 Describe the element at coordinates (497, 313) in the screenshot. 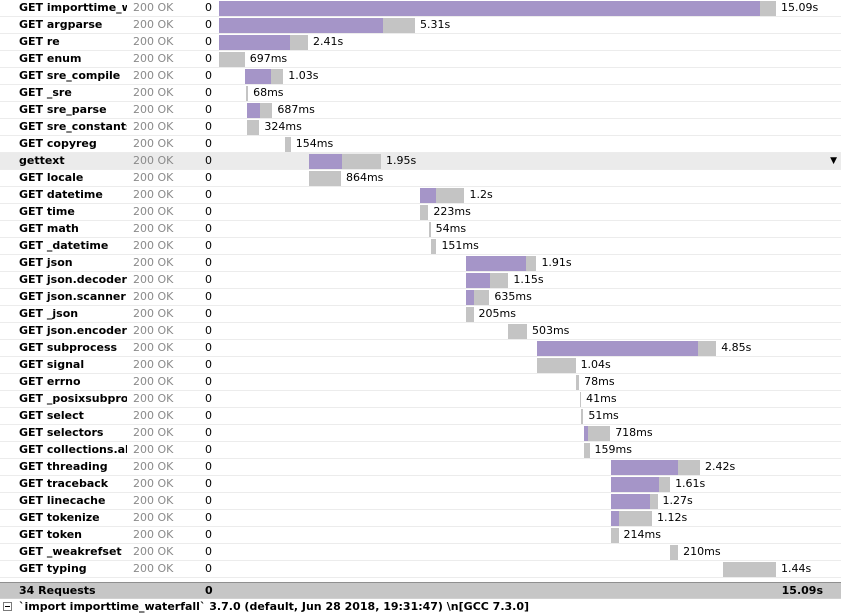

I see `timing-label: 205ms` at that location.